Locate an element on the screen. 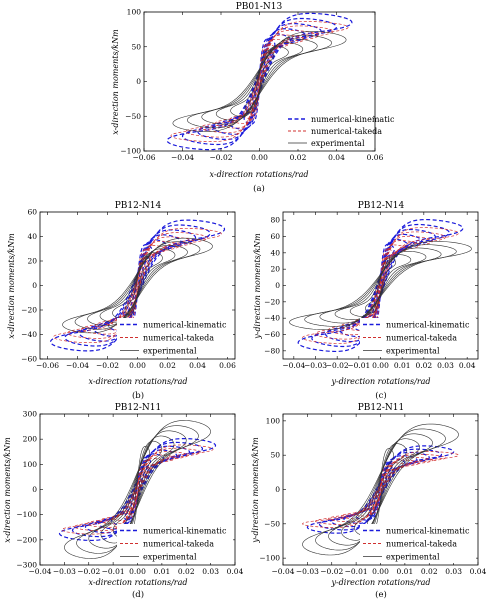 The width and height of the screenshot is (487, 600). y-tick-label: 80 is located at coordinates (275, 220).